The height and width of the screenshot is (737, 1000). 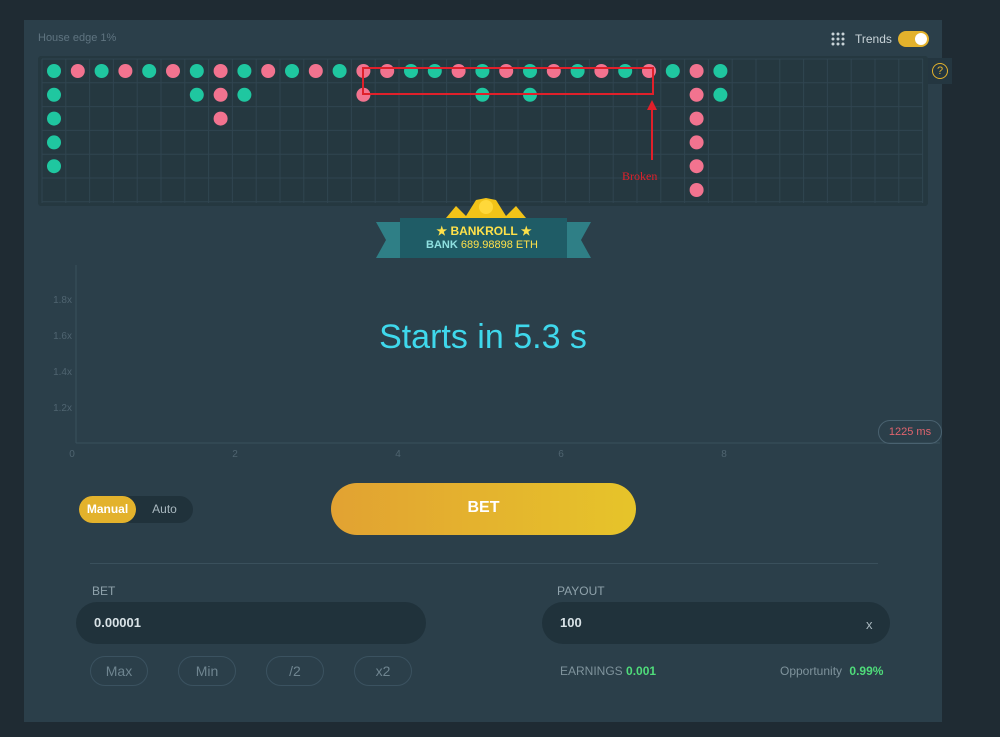 I want to click on arrow-head, so click(x=652, y=105).